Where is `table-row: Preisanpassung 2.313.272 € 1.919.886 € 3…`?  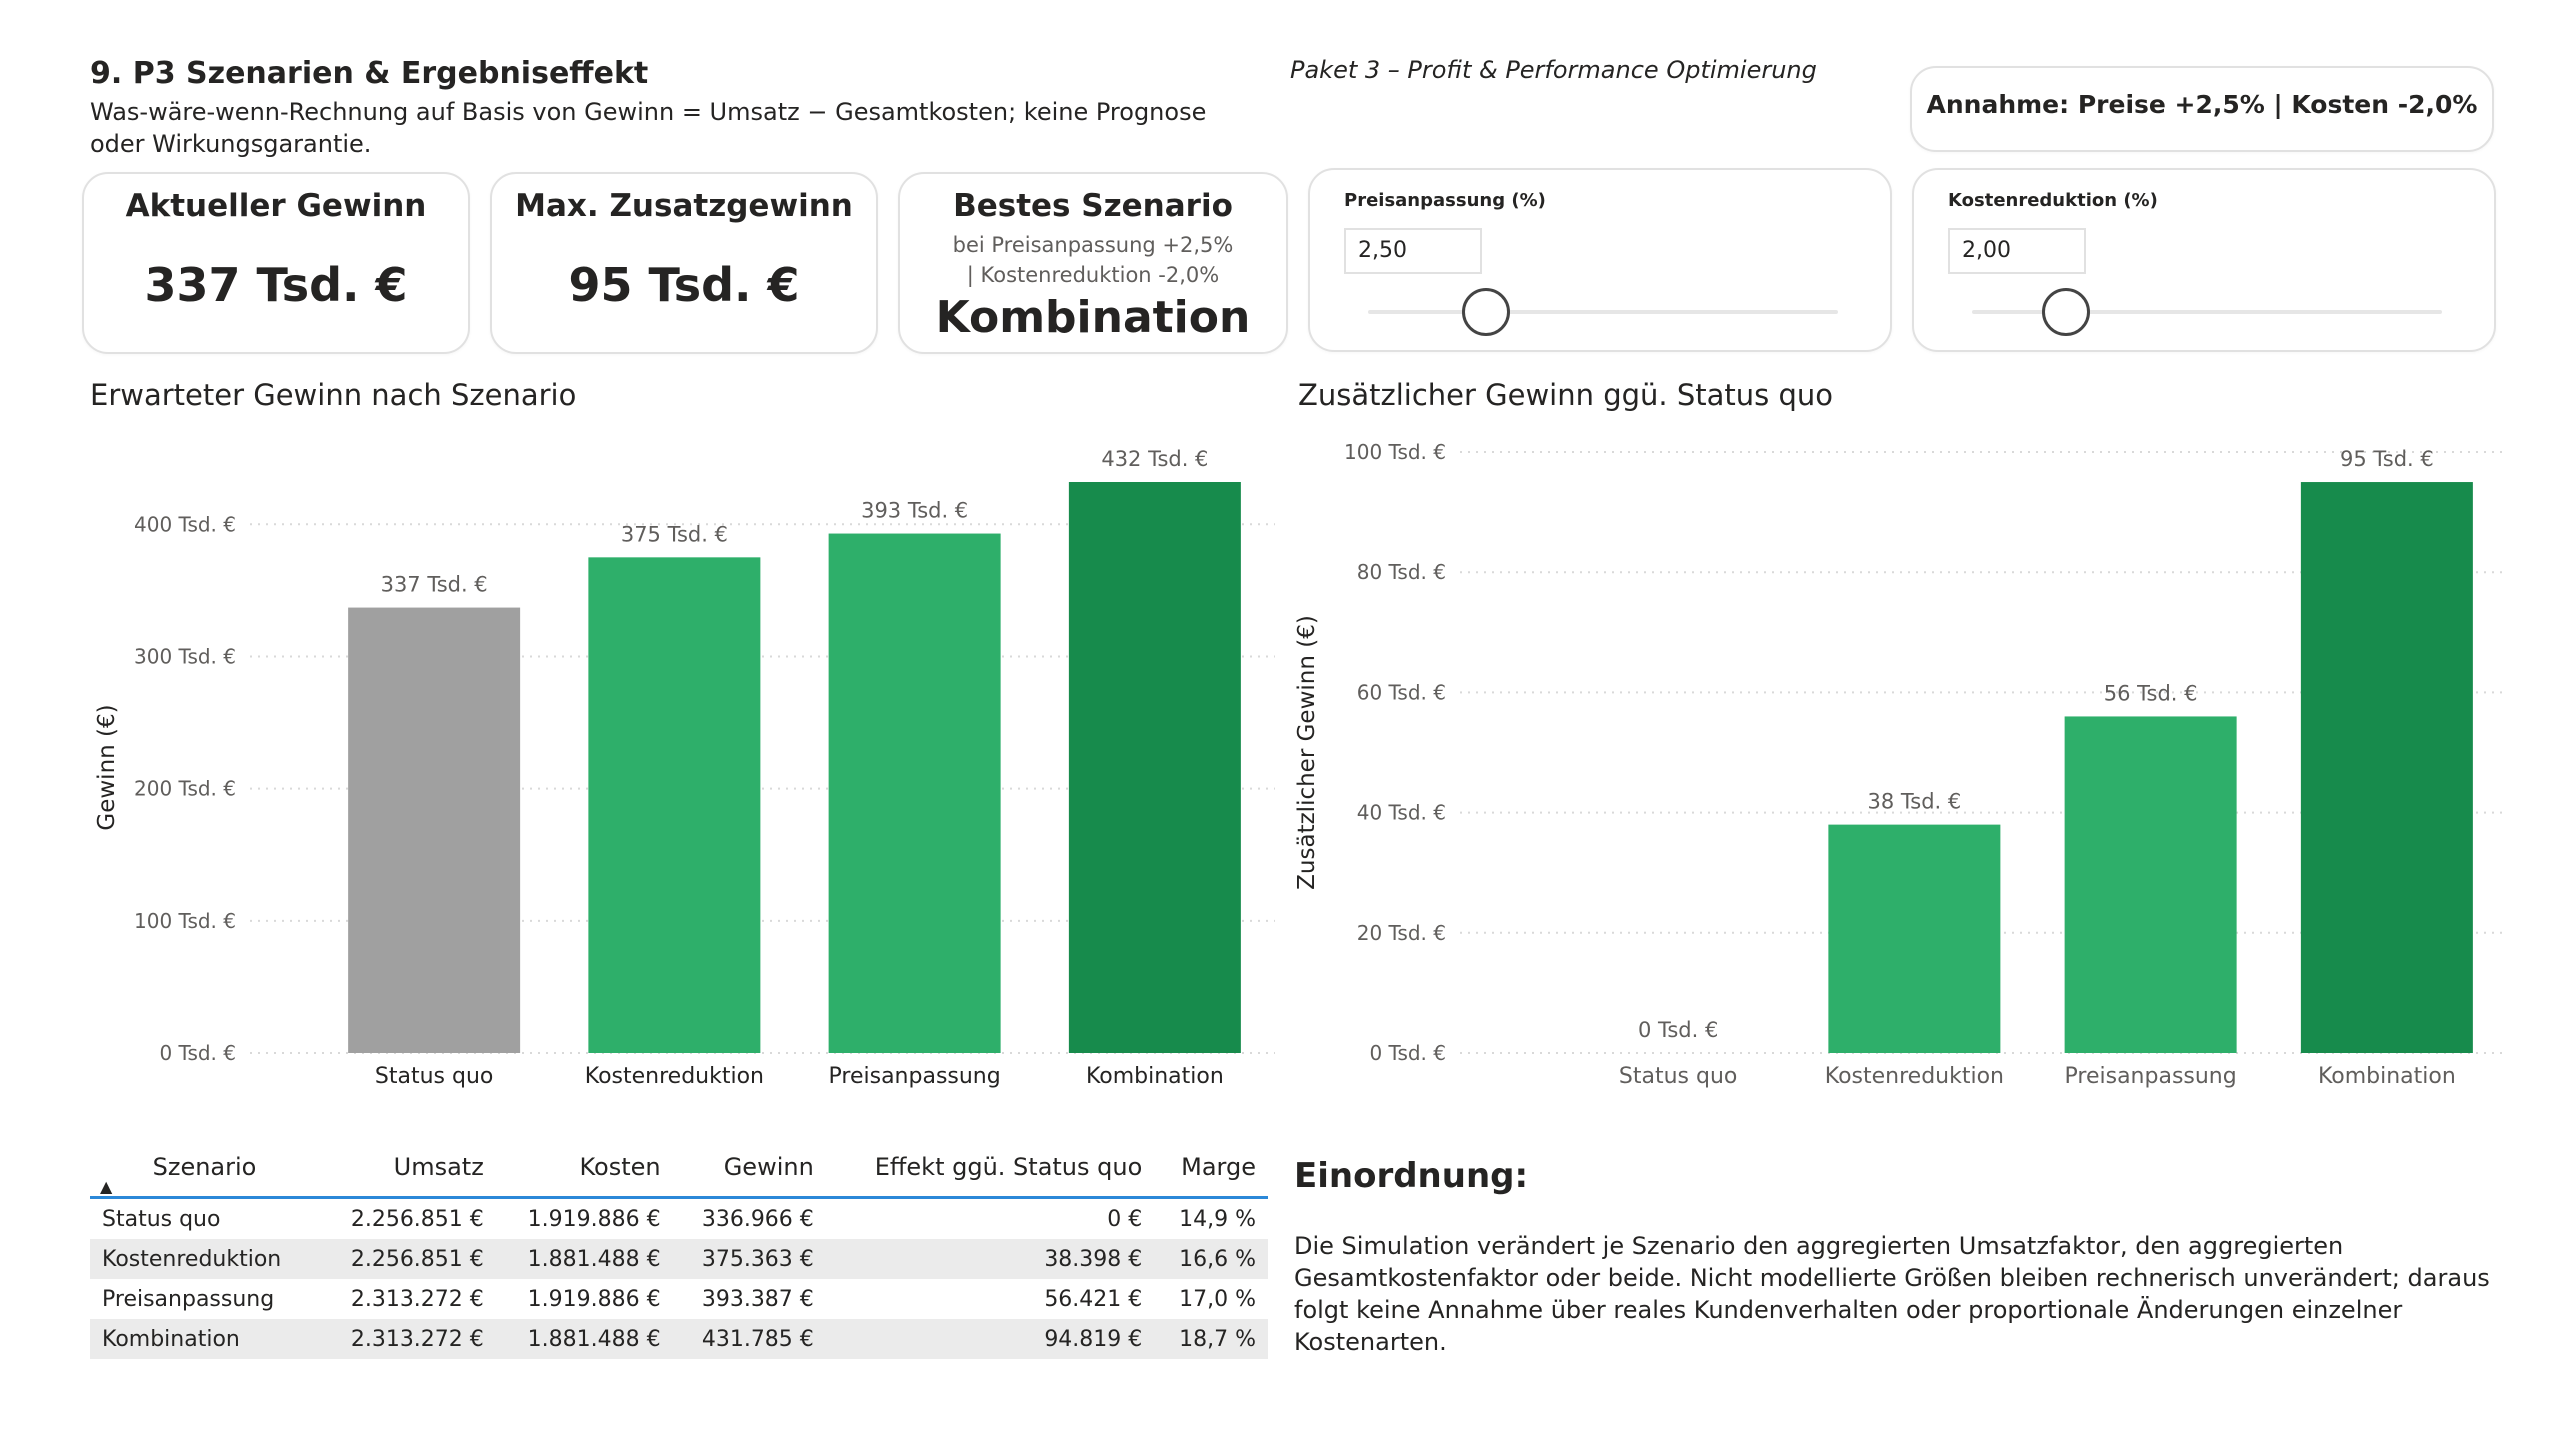
table-row: Preisanpassung 2.313.272 € 1.919.886 € 3… is located at coordinates (679, 1299).